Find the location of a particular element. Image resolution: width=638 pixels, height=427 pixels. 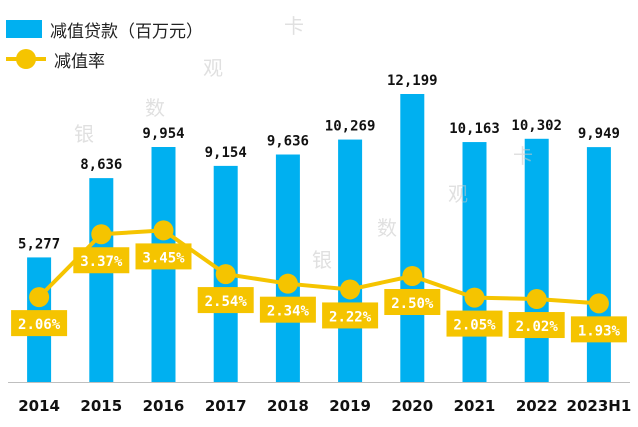

x-tick-label: 2016 is located at coordinates (164, 406).